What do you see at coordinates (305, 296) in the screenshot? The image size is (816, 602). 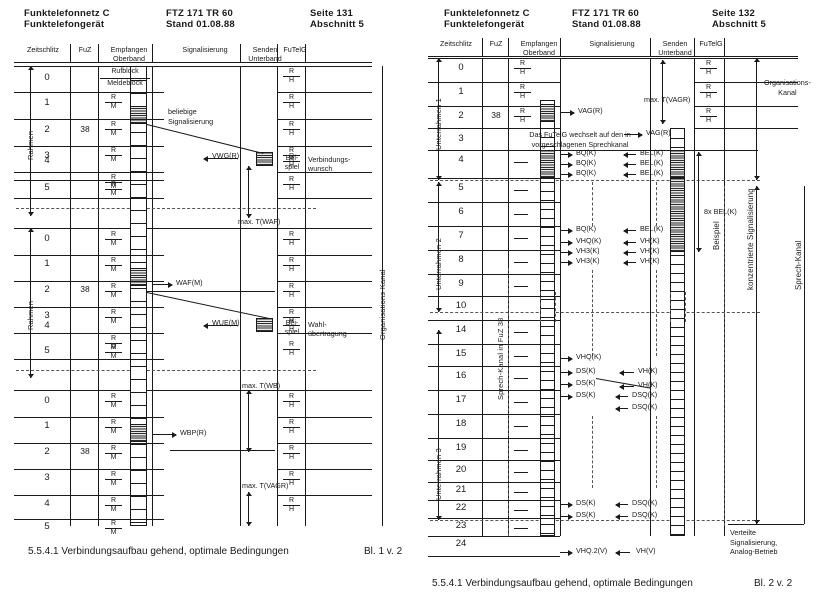 I see `grid-vline-futelg` at bounding box center [305, 296].